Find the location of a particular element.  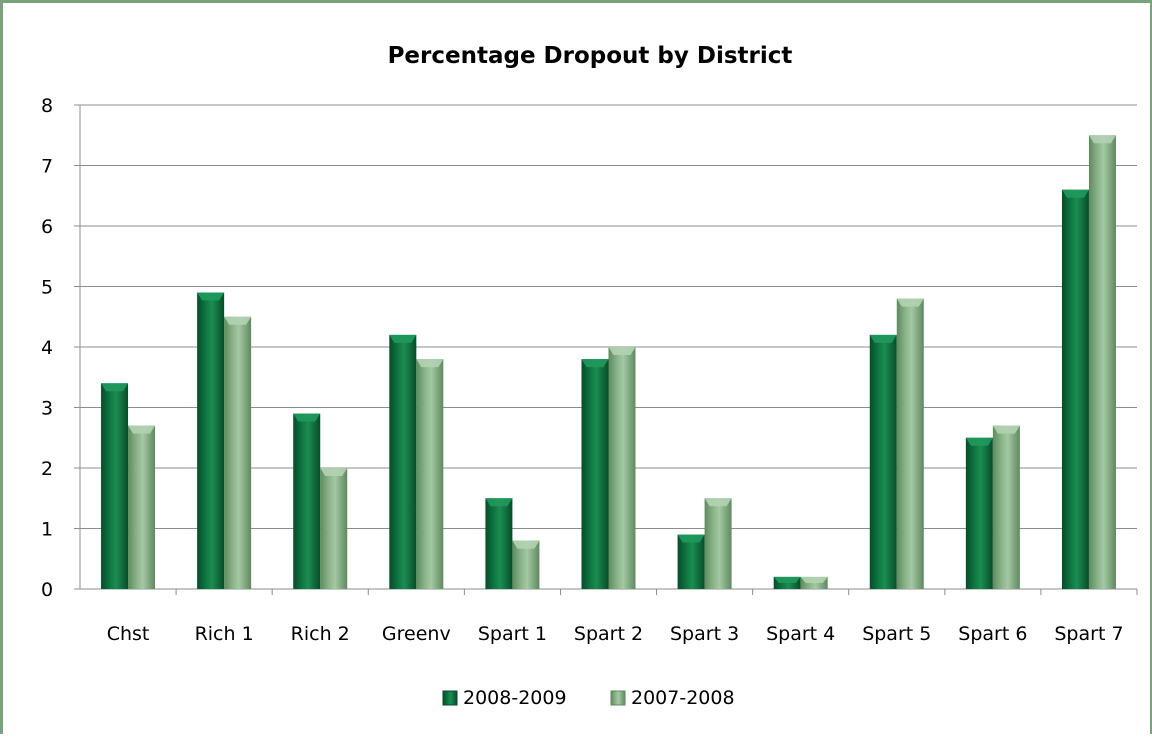

y-tick-label: 7 is located at coordinates (47, 167).